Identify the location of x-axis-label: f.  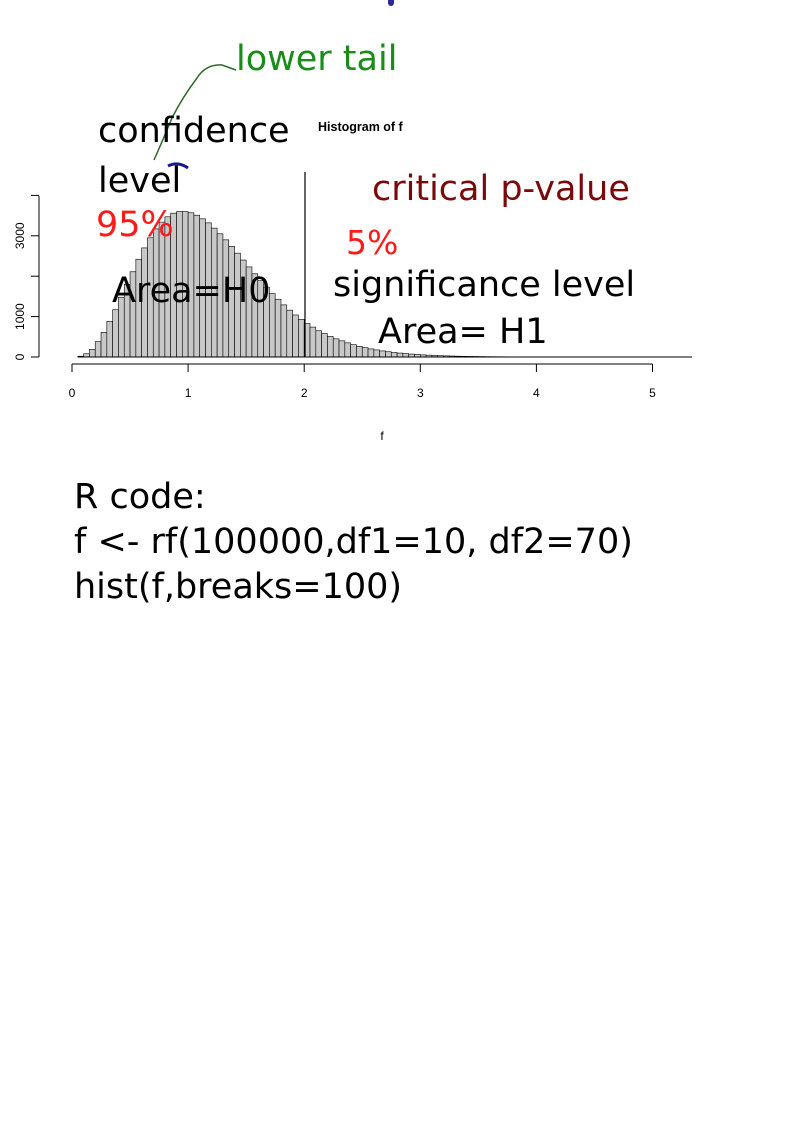
(382, 436).